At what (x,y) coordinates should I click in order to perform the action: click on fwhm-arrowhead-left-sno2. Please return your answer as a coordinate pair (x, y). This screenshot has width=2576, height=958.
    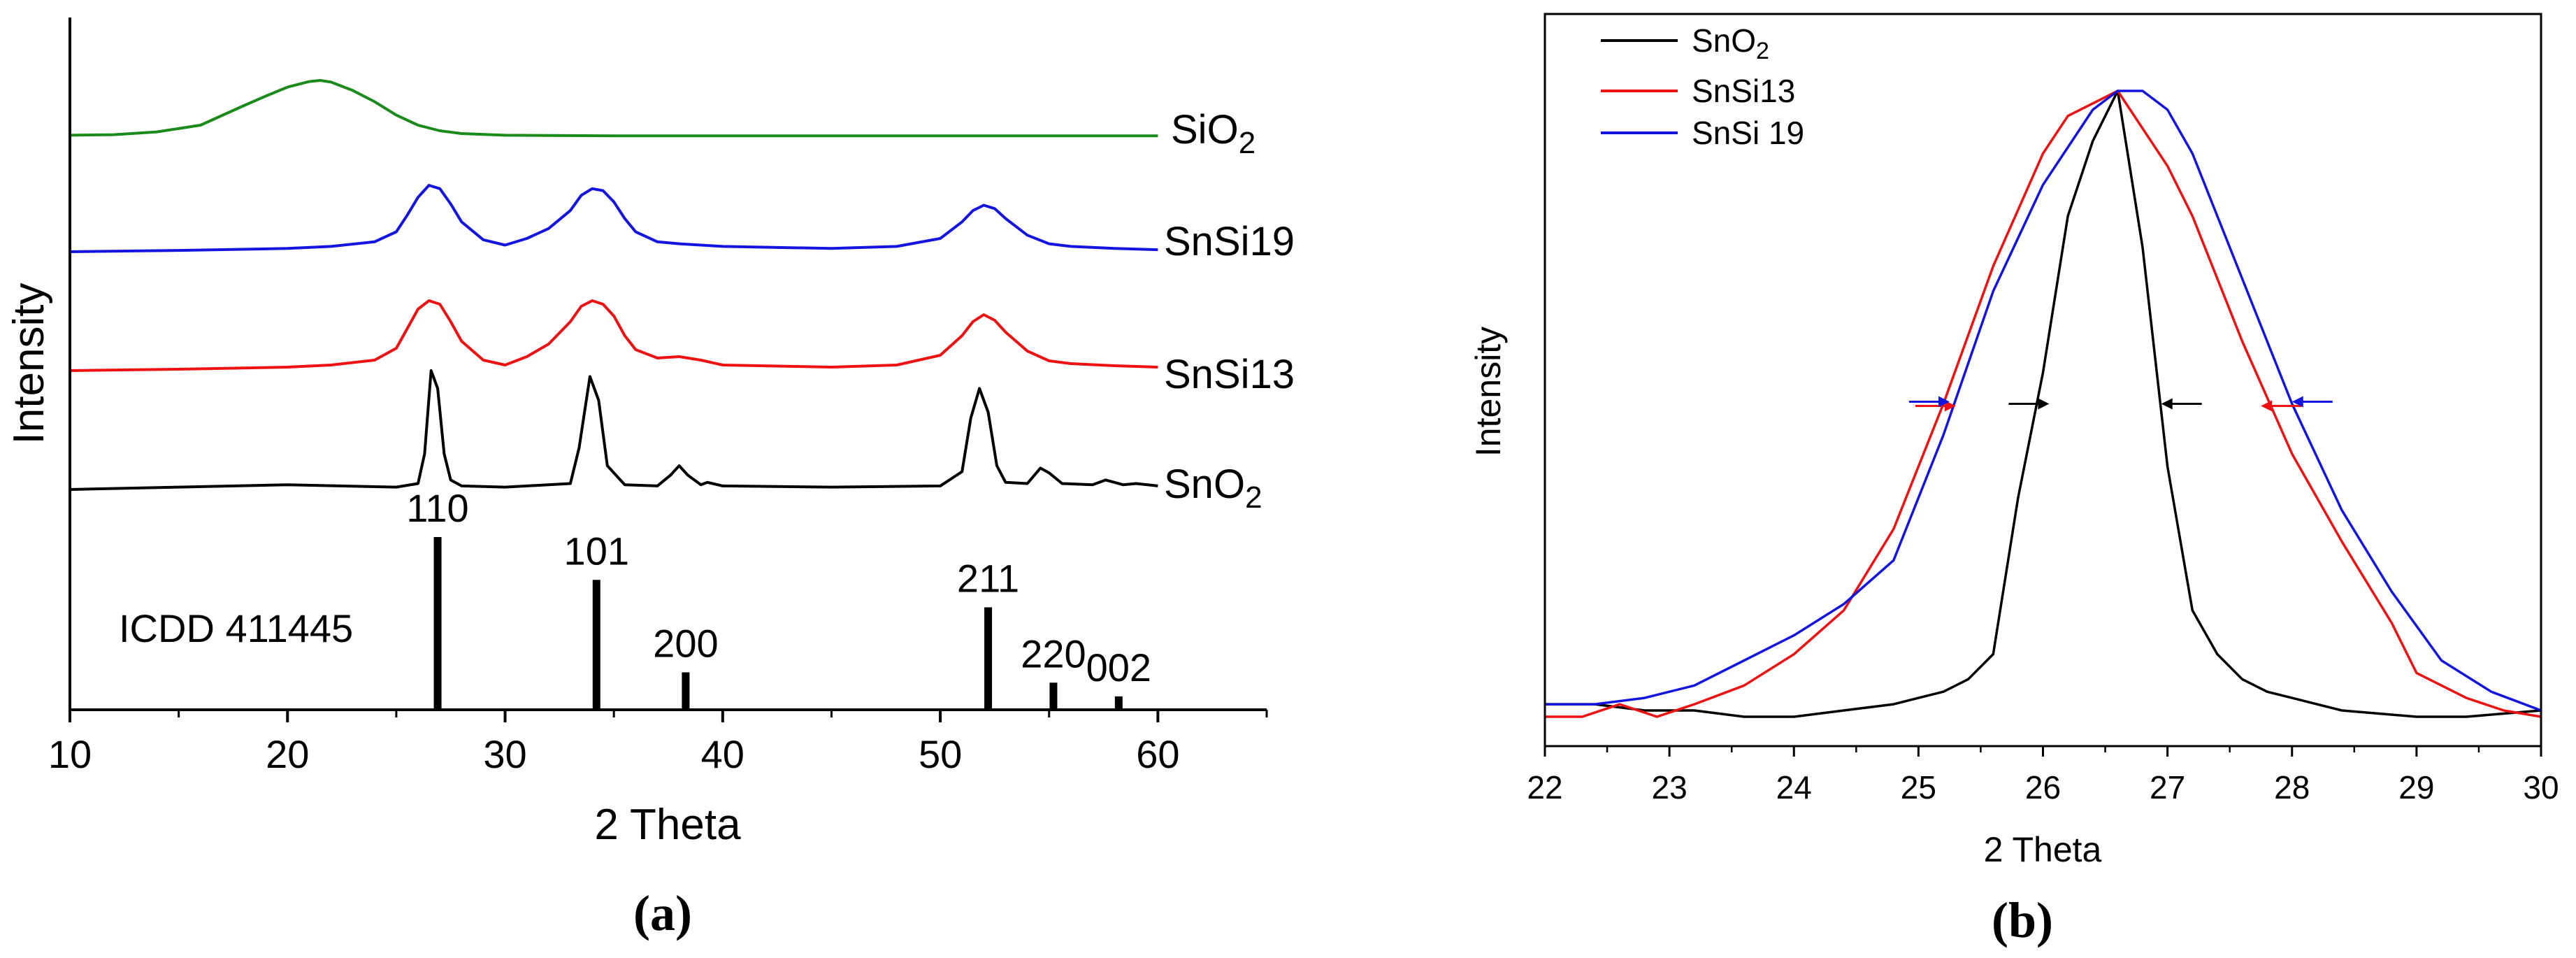
    Looking at the image, I should click on (2044, 404).